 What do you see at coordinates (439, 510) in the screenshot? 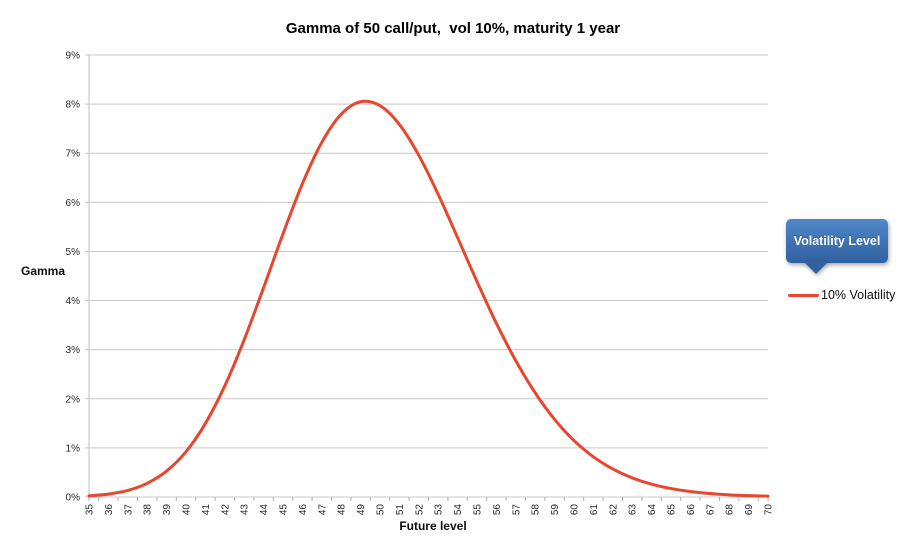
I see `x-tick-label: 53` at bounding box center [439, 510].